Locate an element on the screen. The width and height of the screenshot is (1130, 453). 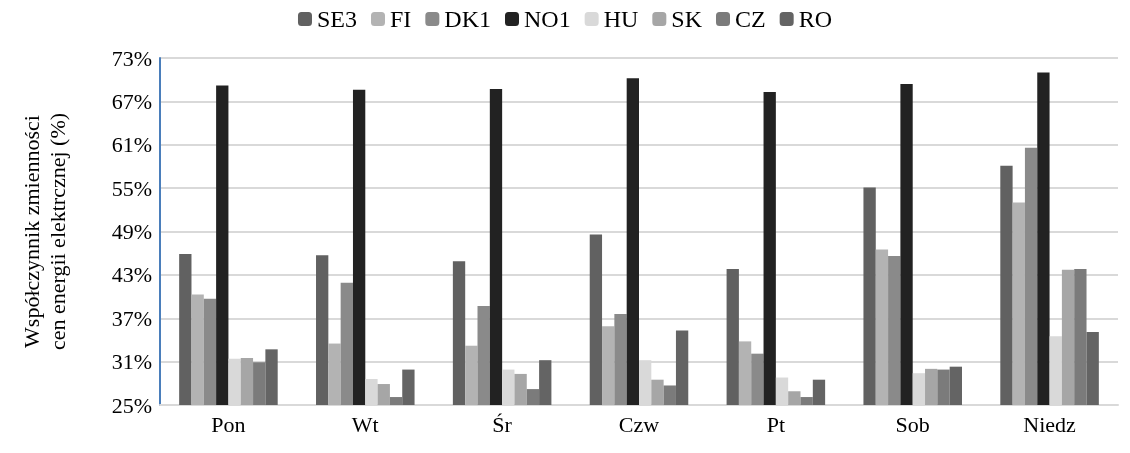
y-tick-label: 25% is located at coordinates (131, 405).